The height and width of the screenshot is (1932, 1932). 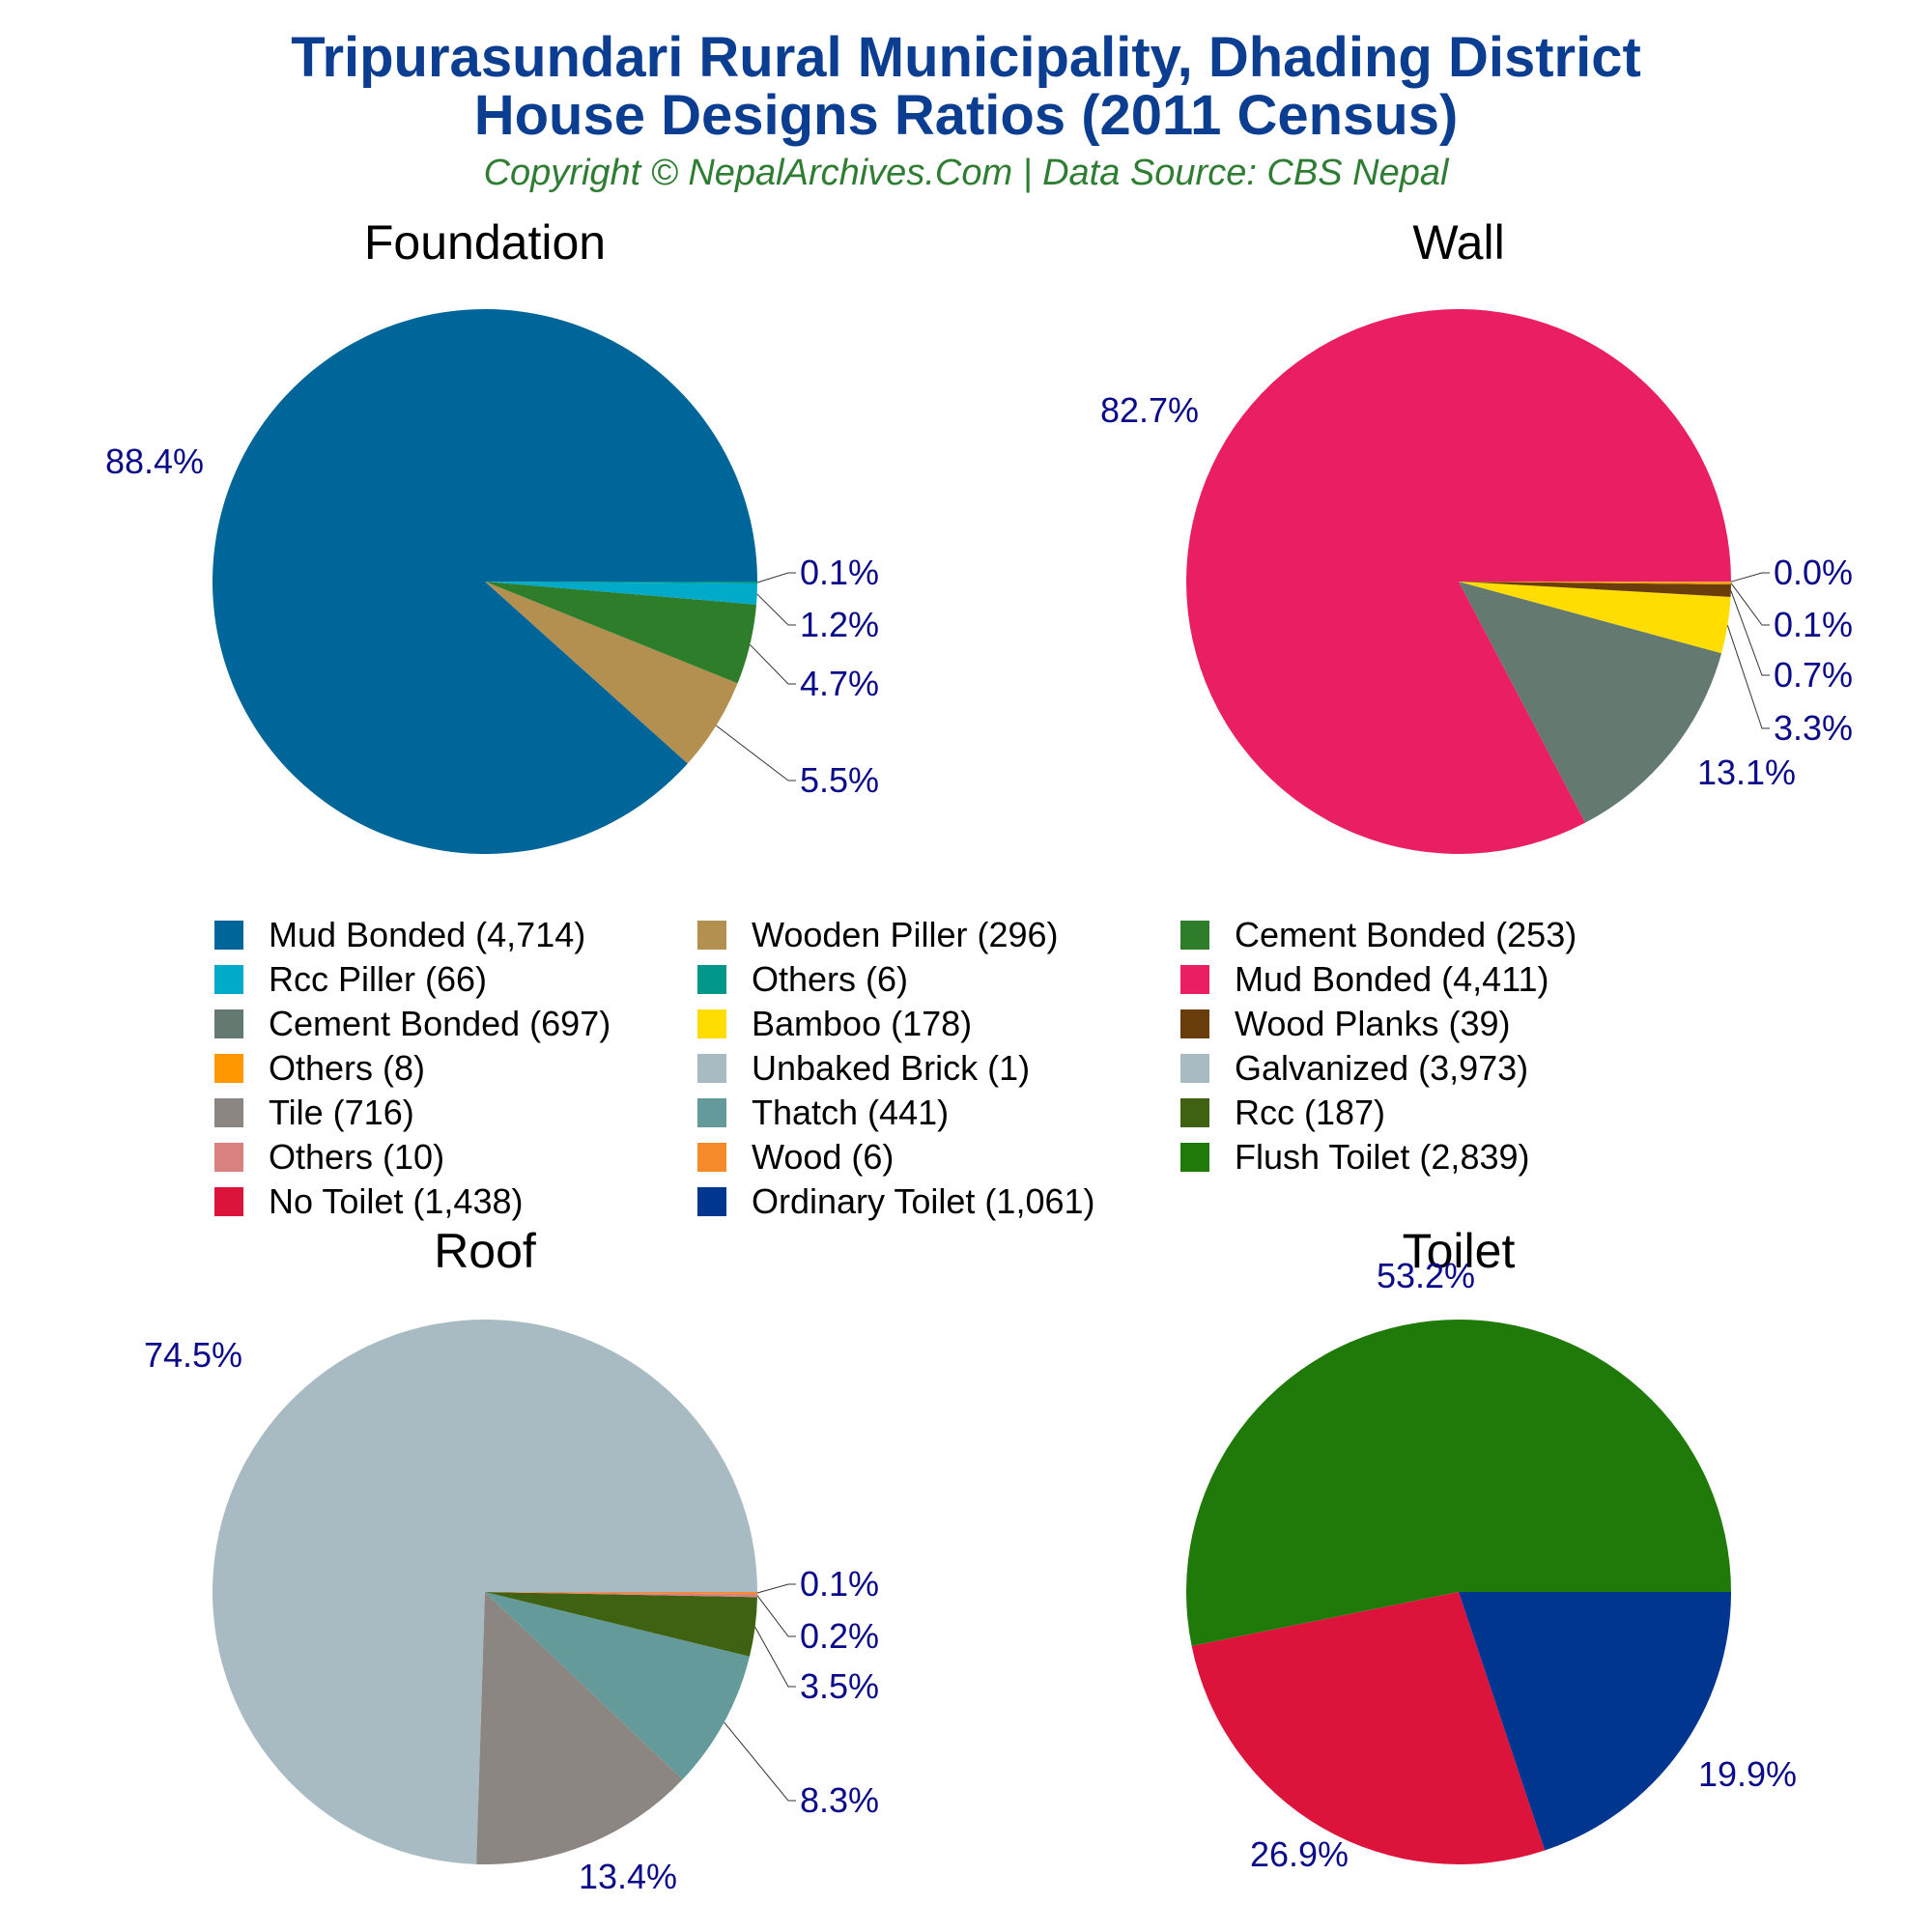 I want to click on legend-item: Wooden Piller (296), so click(x=938, y=934).